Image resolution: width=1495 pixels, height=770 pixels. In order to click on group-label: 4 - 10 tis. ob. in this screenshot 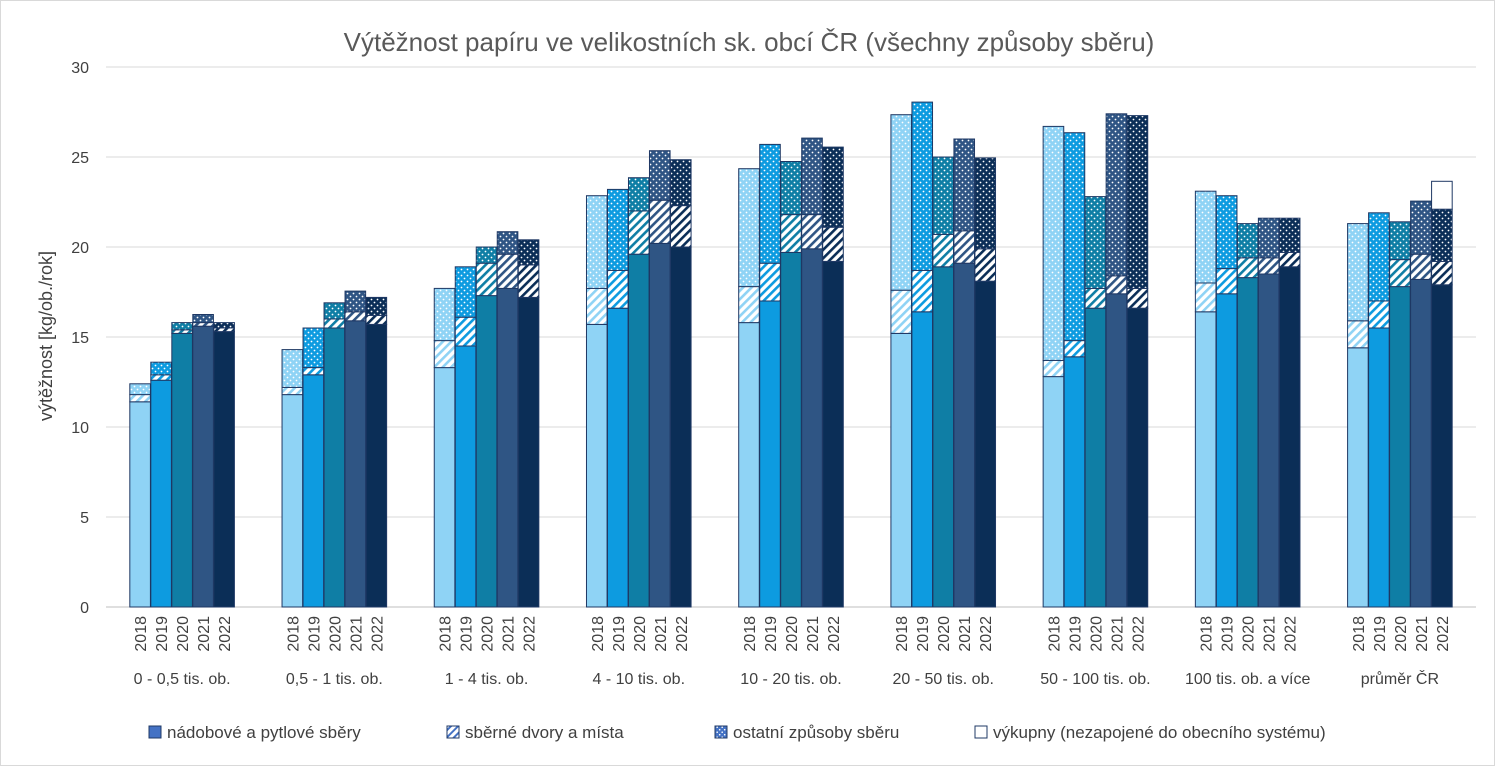, I will do `click(639, 679)`.